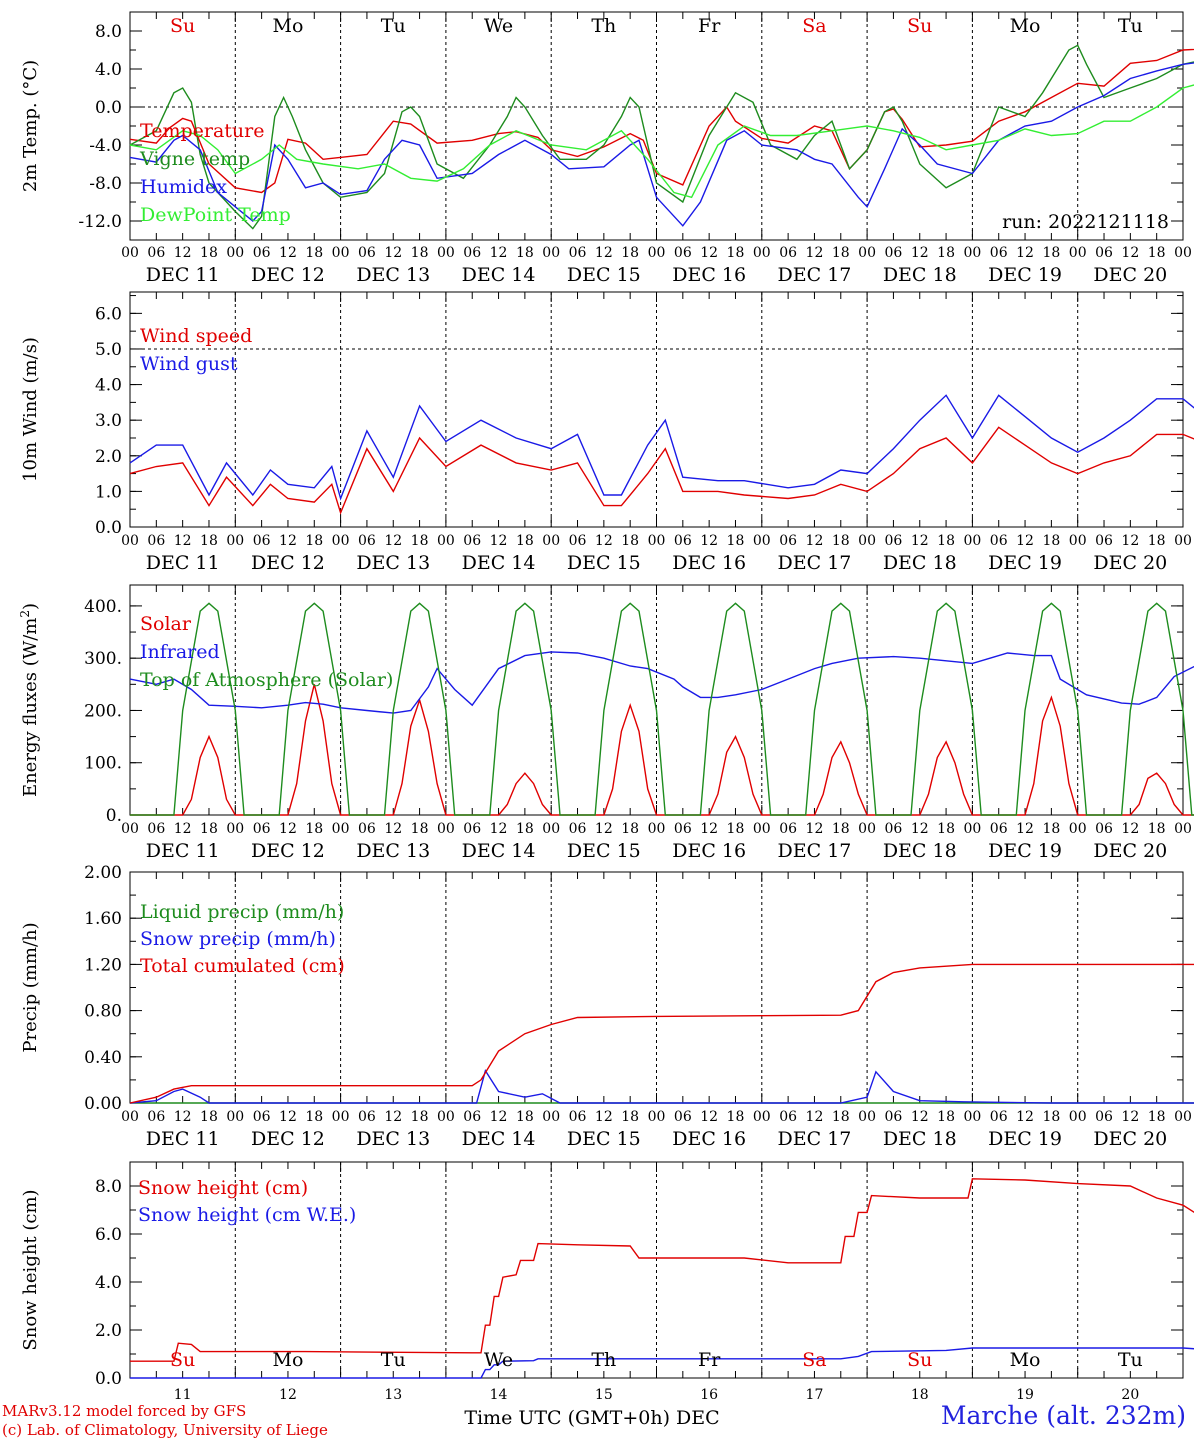 This screenshot has height=1440, width=1194. I want to click on day-number-label: 16, so click(709, 1395).